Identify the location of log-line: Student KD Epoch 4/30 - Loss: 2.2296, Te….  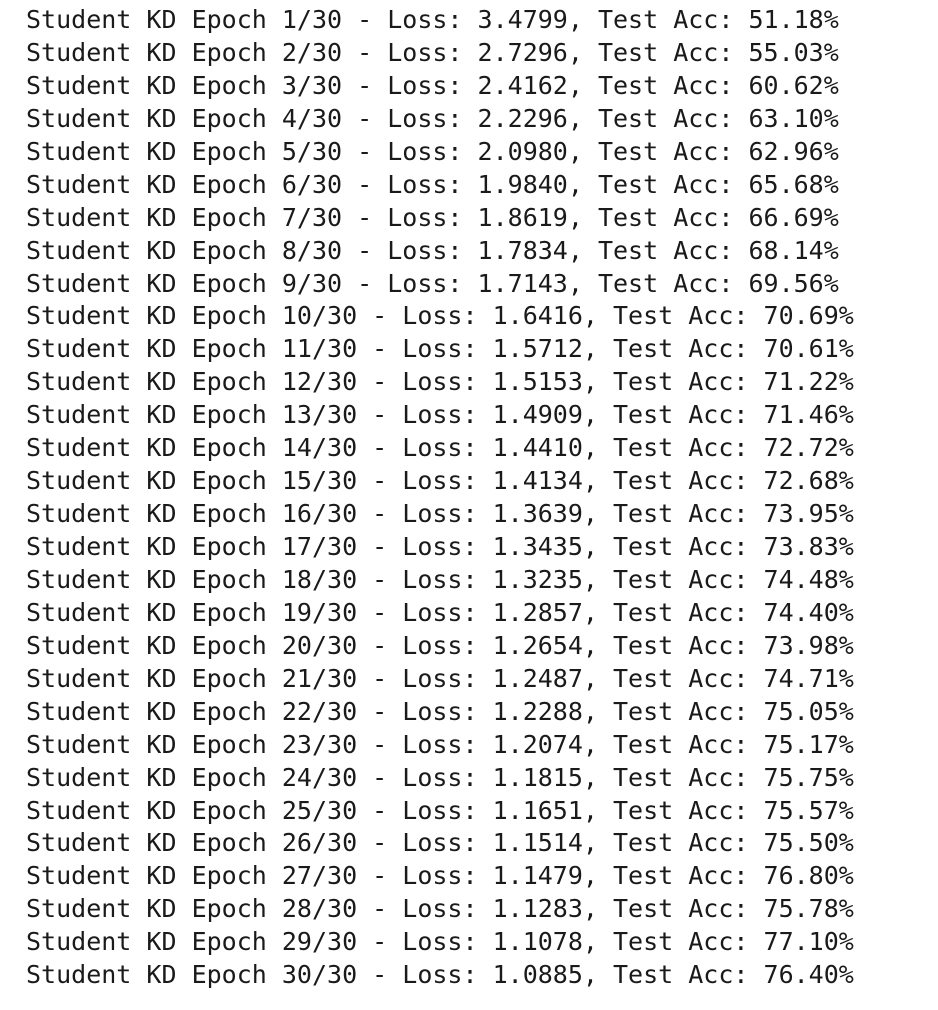
(432, 118).